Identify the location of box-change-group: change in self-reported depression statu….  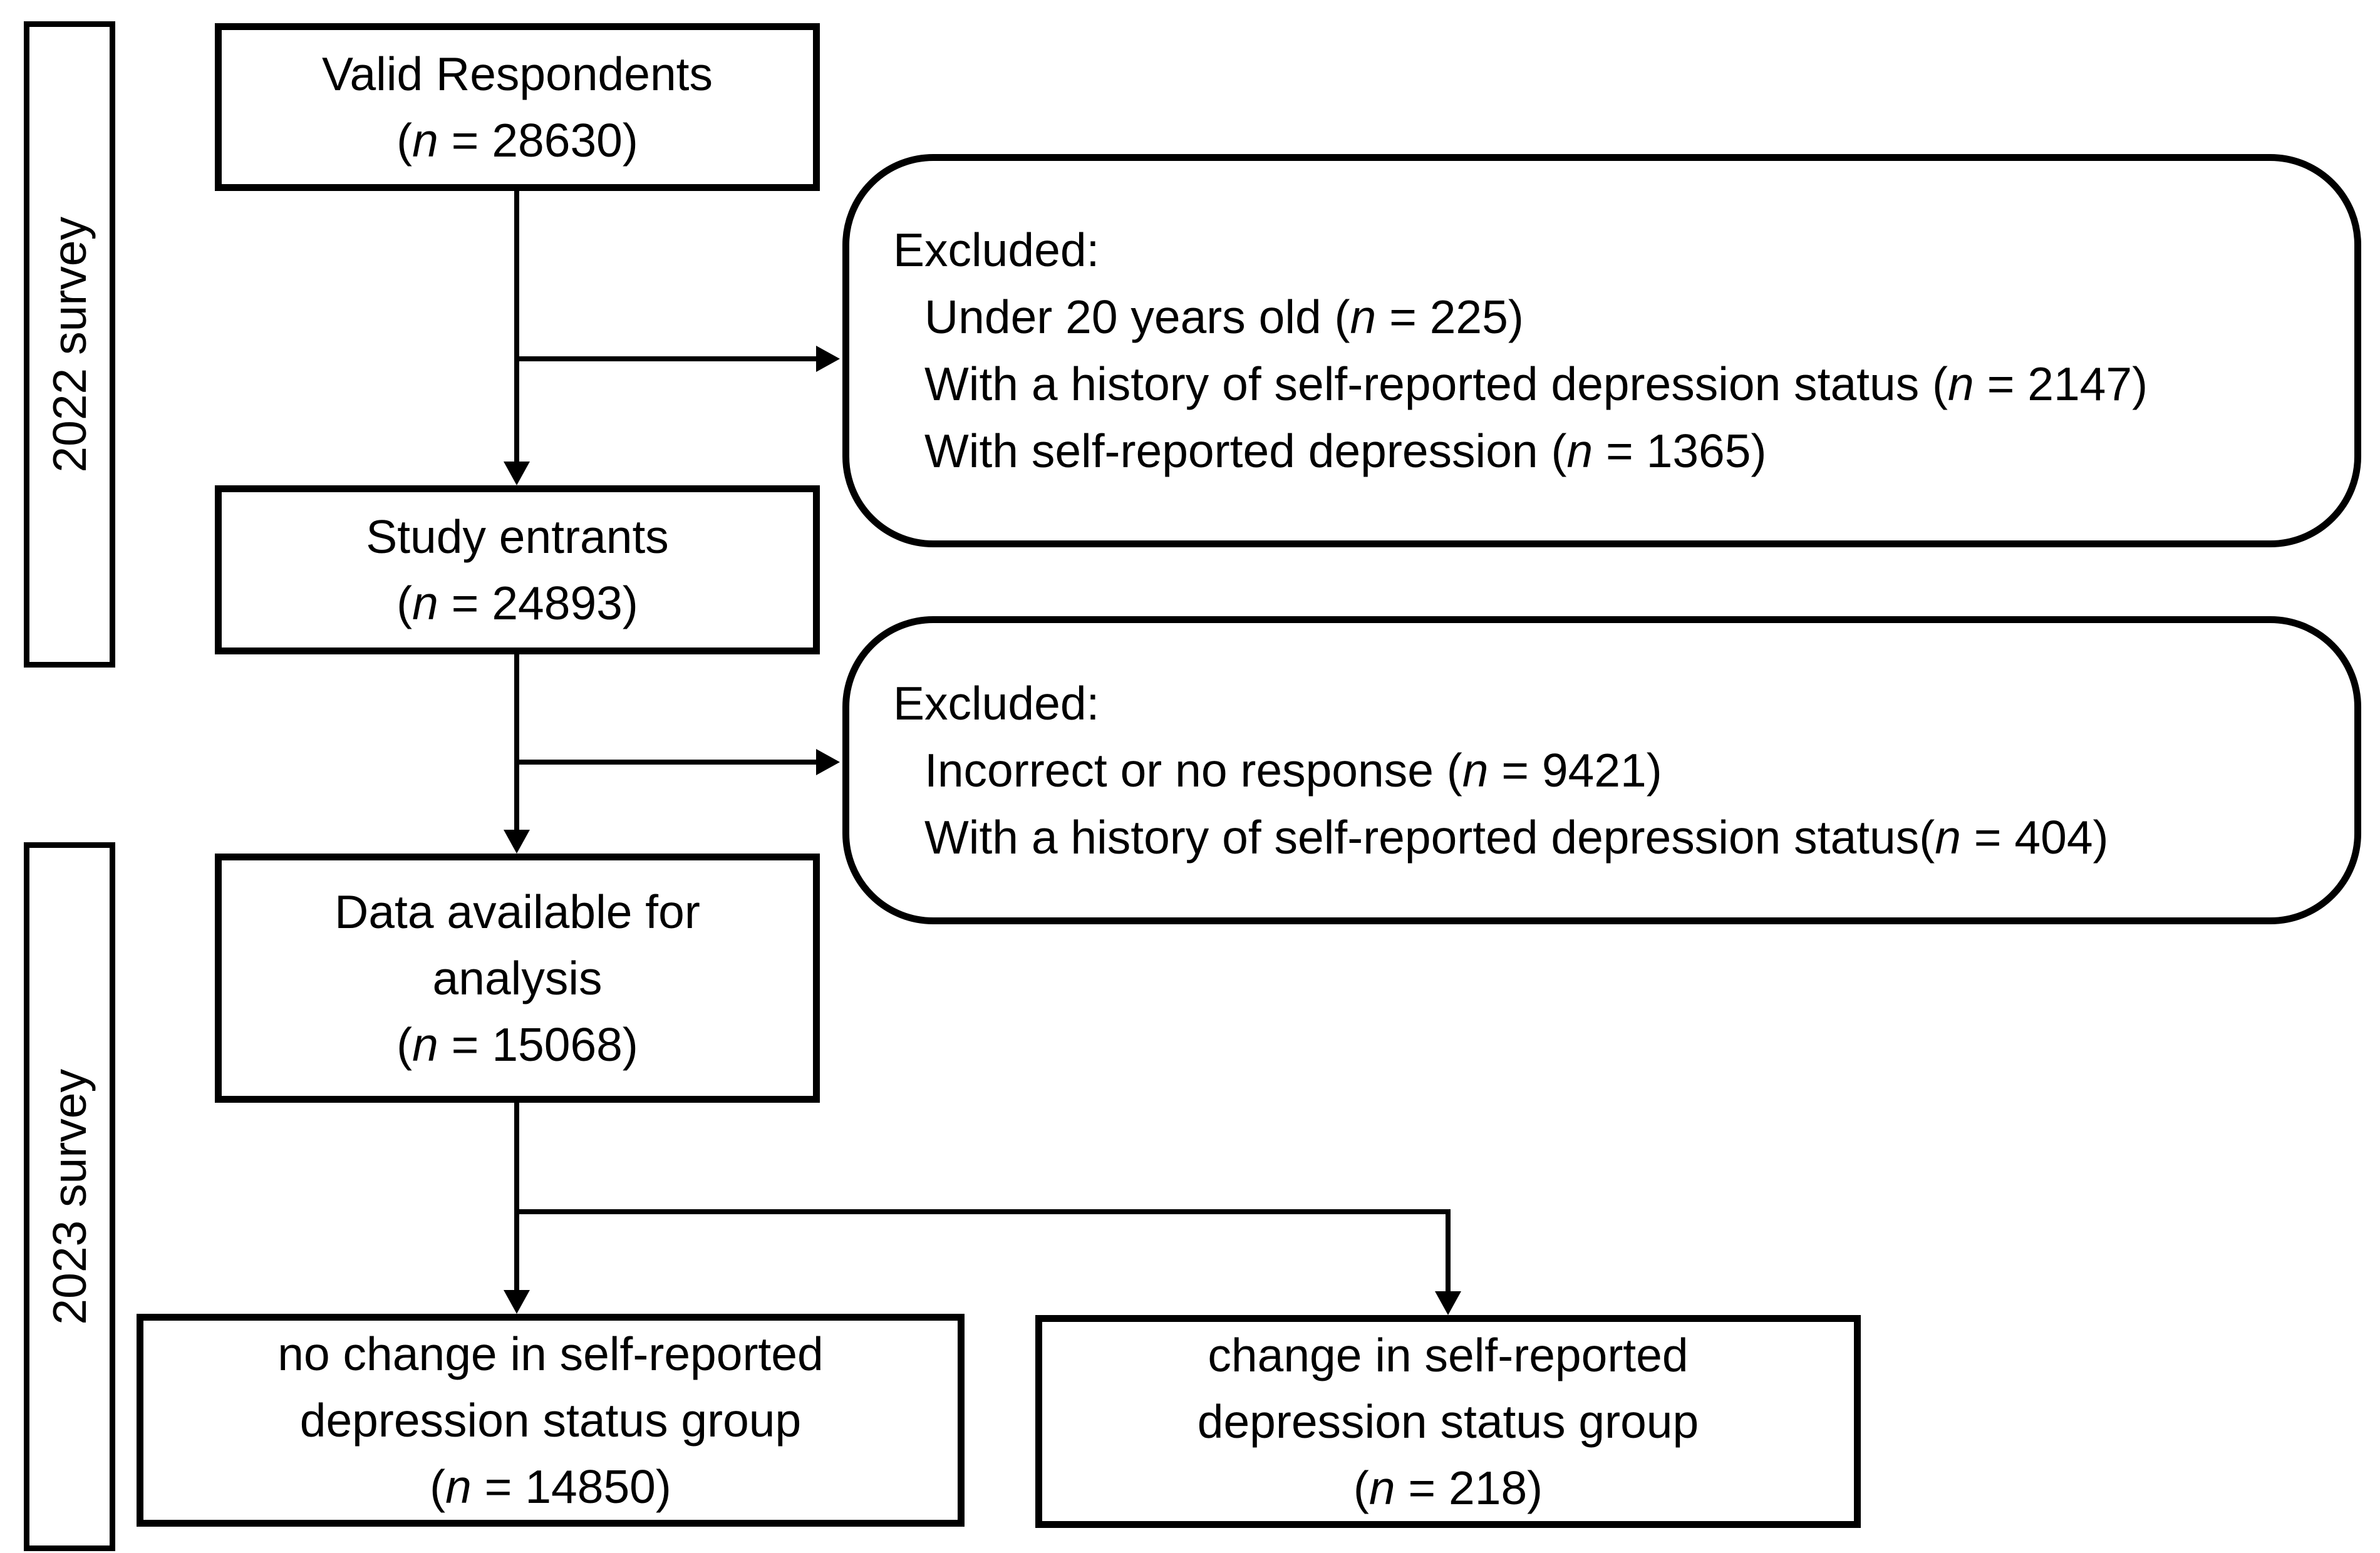
(1448, 1421).